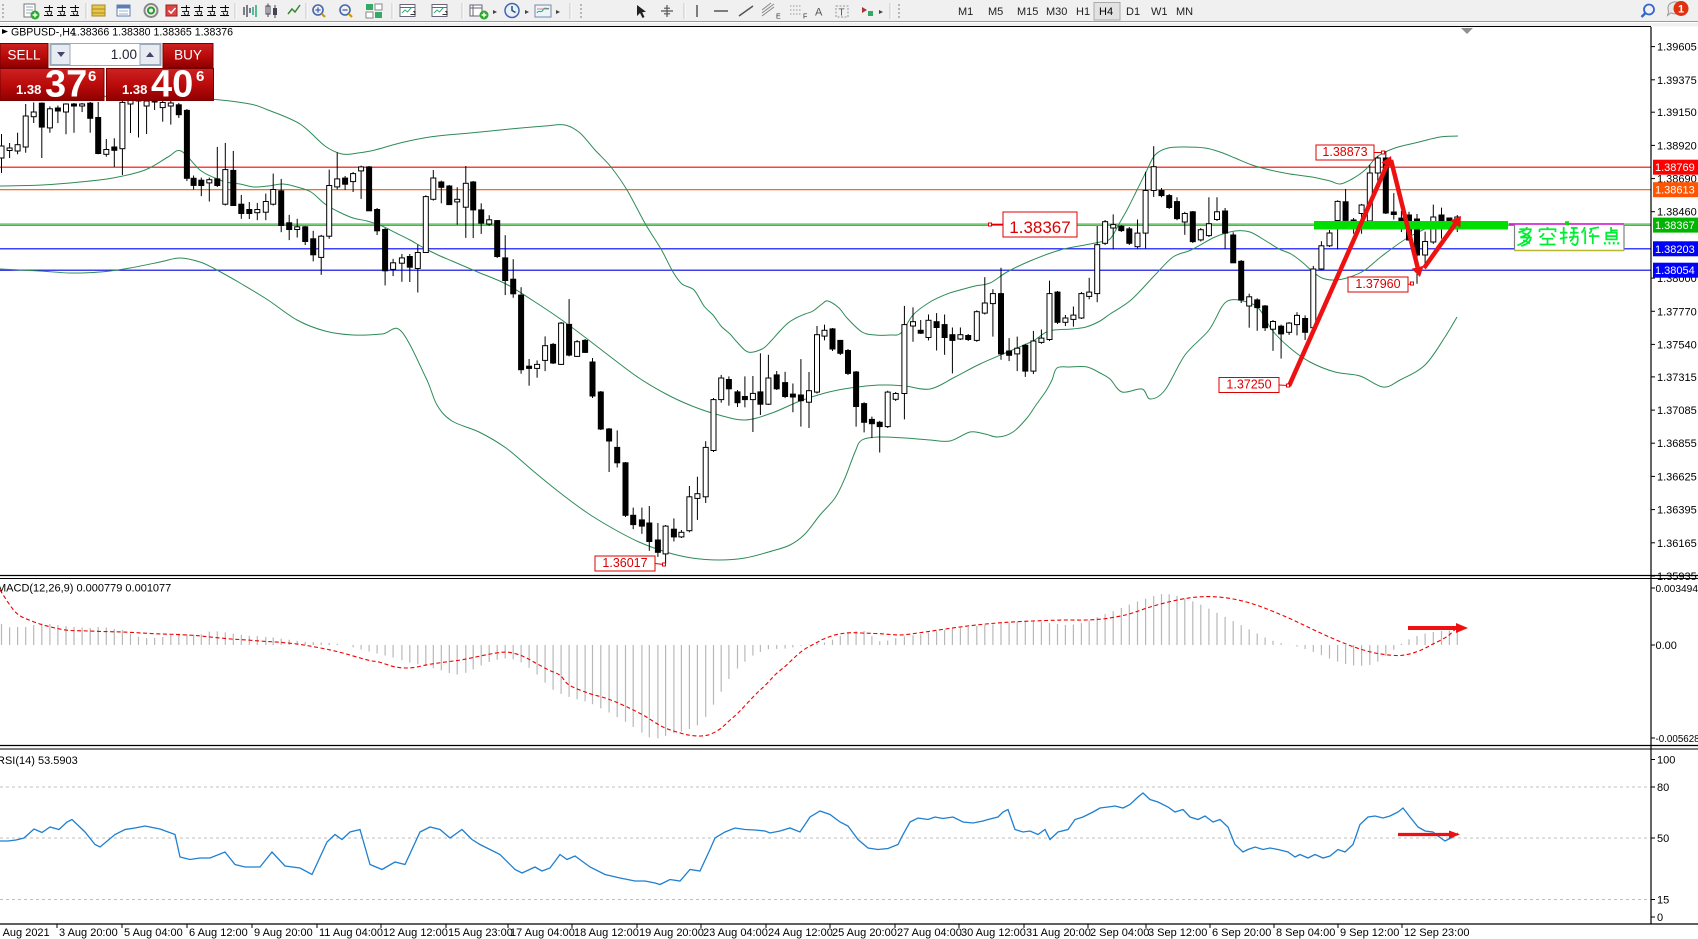 The height and width of the screenshot is (939, 1698). I want to click on svg-text: 6 Sep 20:00, so click(1241, 933).